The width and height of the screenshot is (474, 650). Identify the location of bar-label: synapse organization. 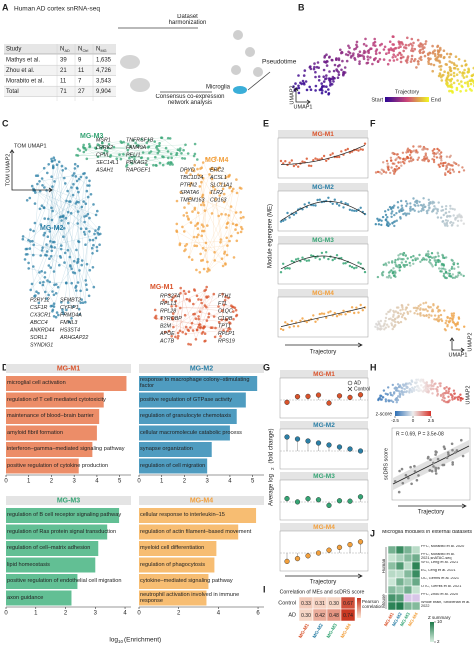
(166, 449).